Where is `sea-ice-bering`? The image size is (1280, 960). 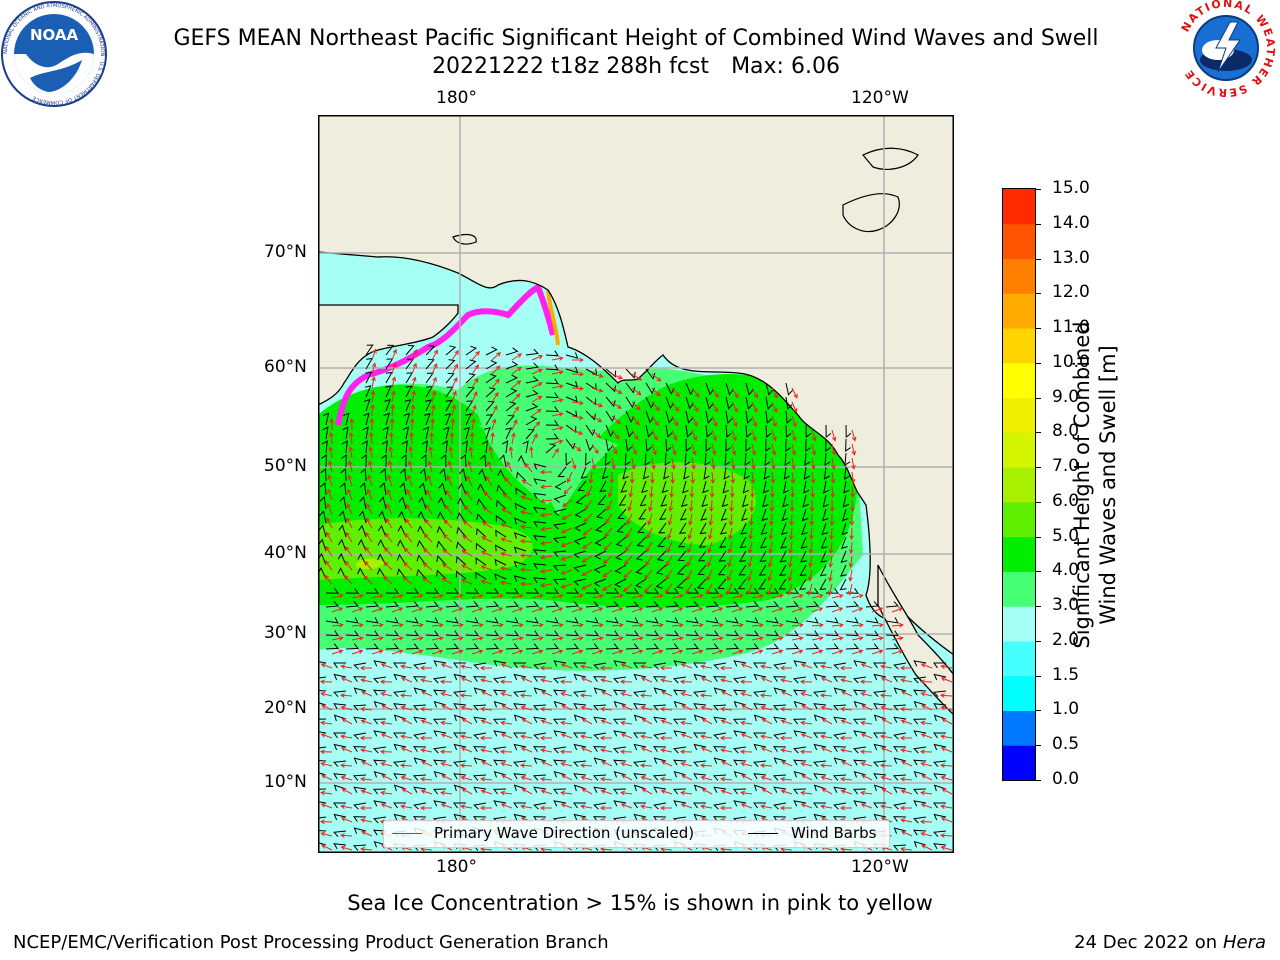 sea-ice-bering is located at coordinates (445, 354).